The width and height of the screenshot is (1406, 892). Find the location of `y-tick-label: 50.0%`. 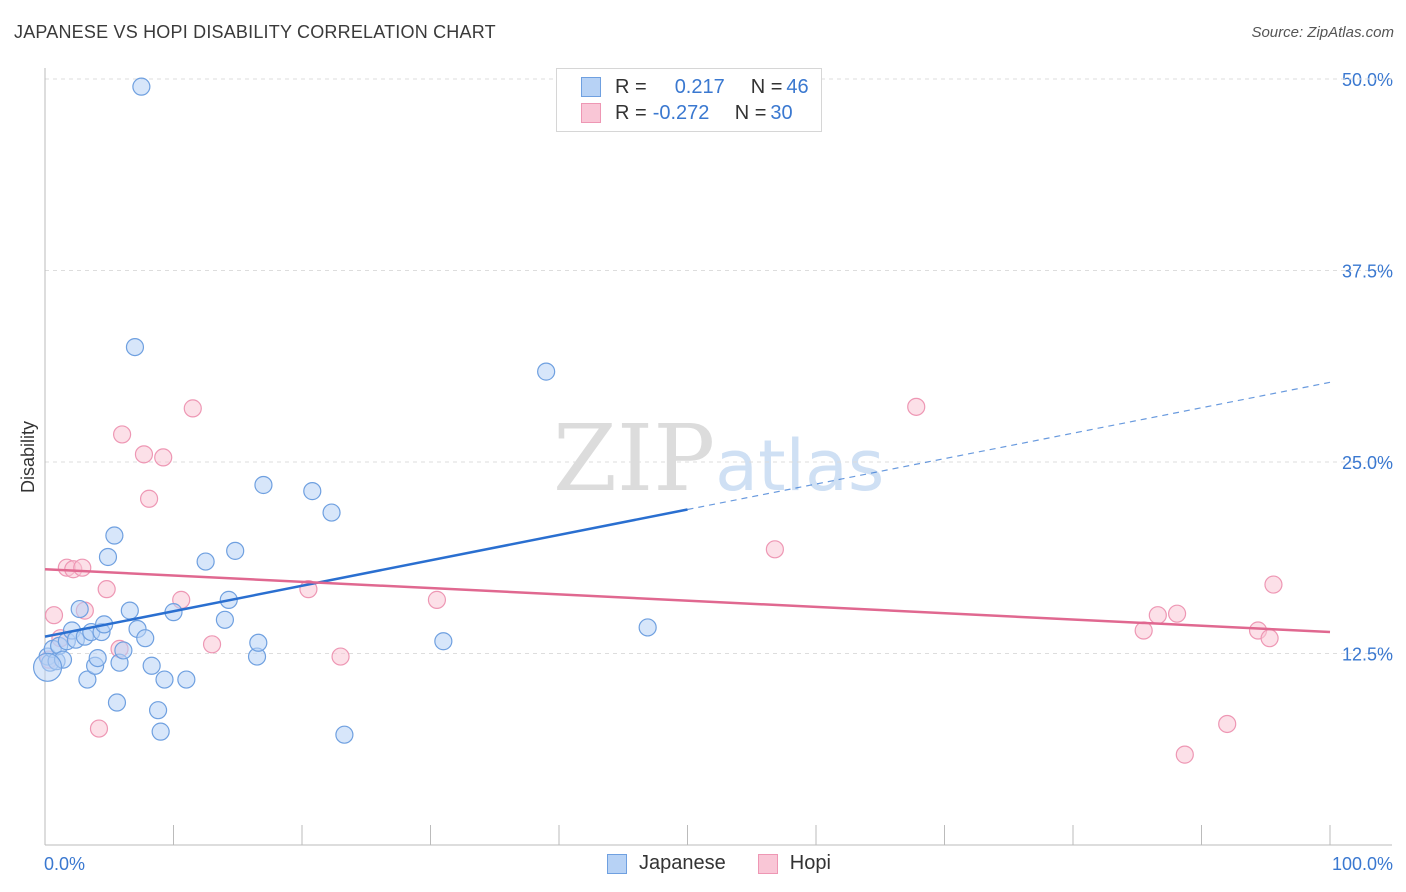

y-tick-label: 50.0% is located at coordinates (1367, 80).